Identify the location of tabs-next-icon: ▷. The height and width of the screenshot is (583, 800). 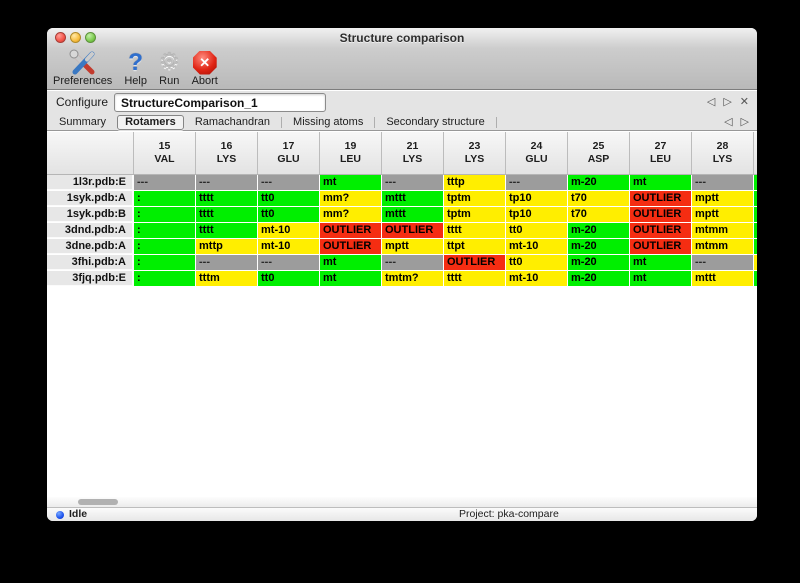
(744, 122).